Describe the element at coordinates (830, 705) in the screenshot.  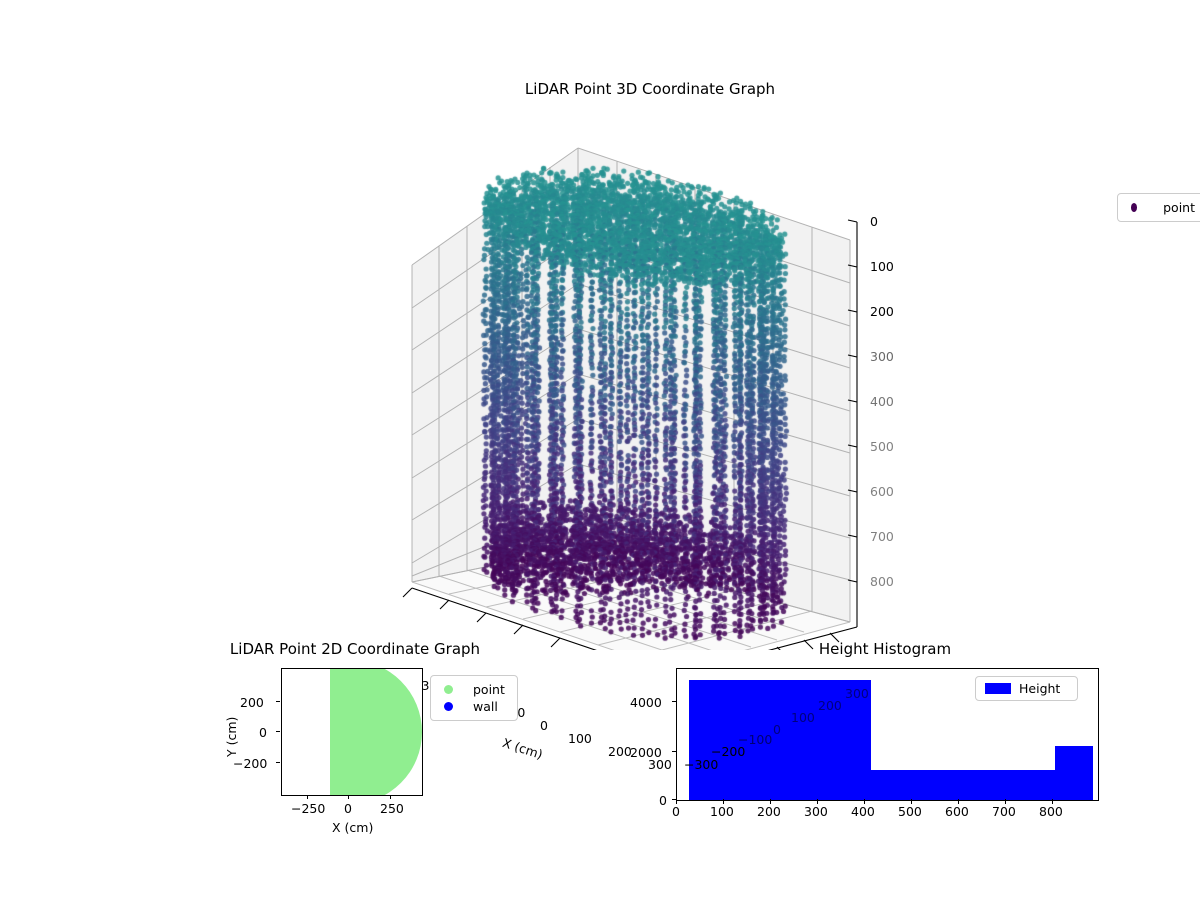
I see `y3d-tick-5: 200` at that location.